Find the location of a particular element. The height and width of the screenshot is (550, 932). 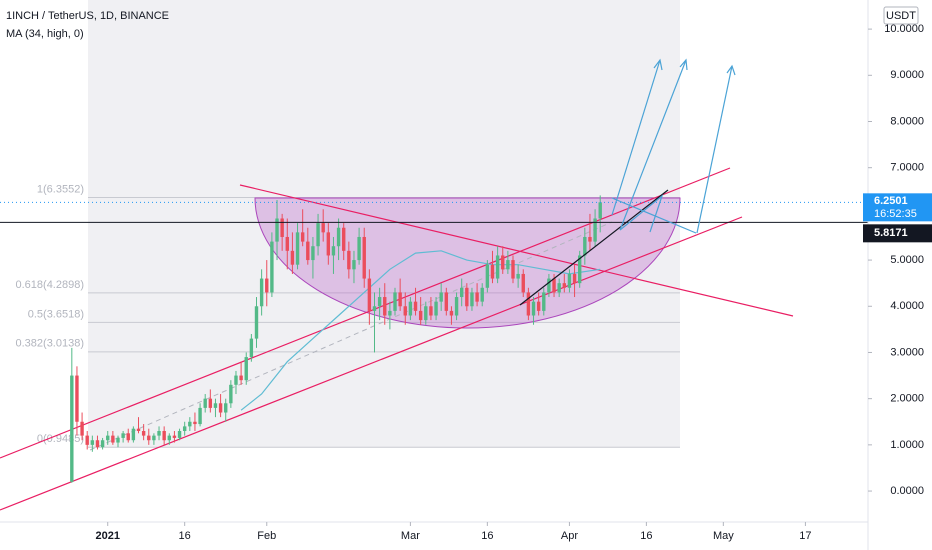

x-tick-label: 2021 is located at coordinates (107, 536).